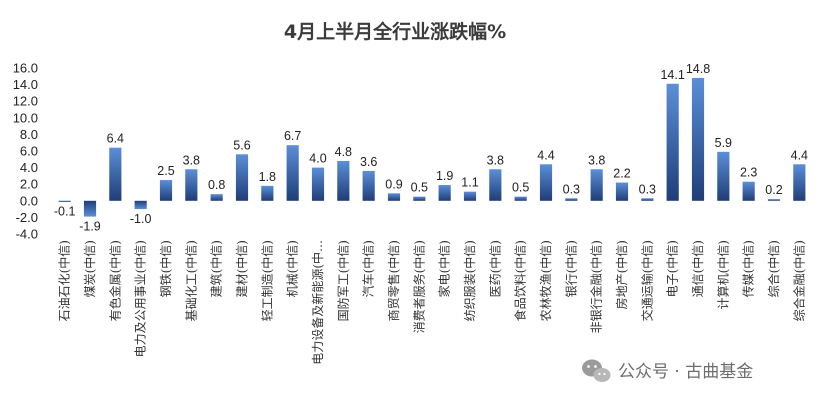  I want to click on data-label: 0.9, so click(393, 184).